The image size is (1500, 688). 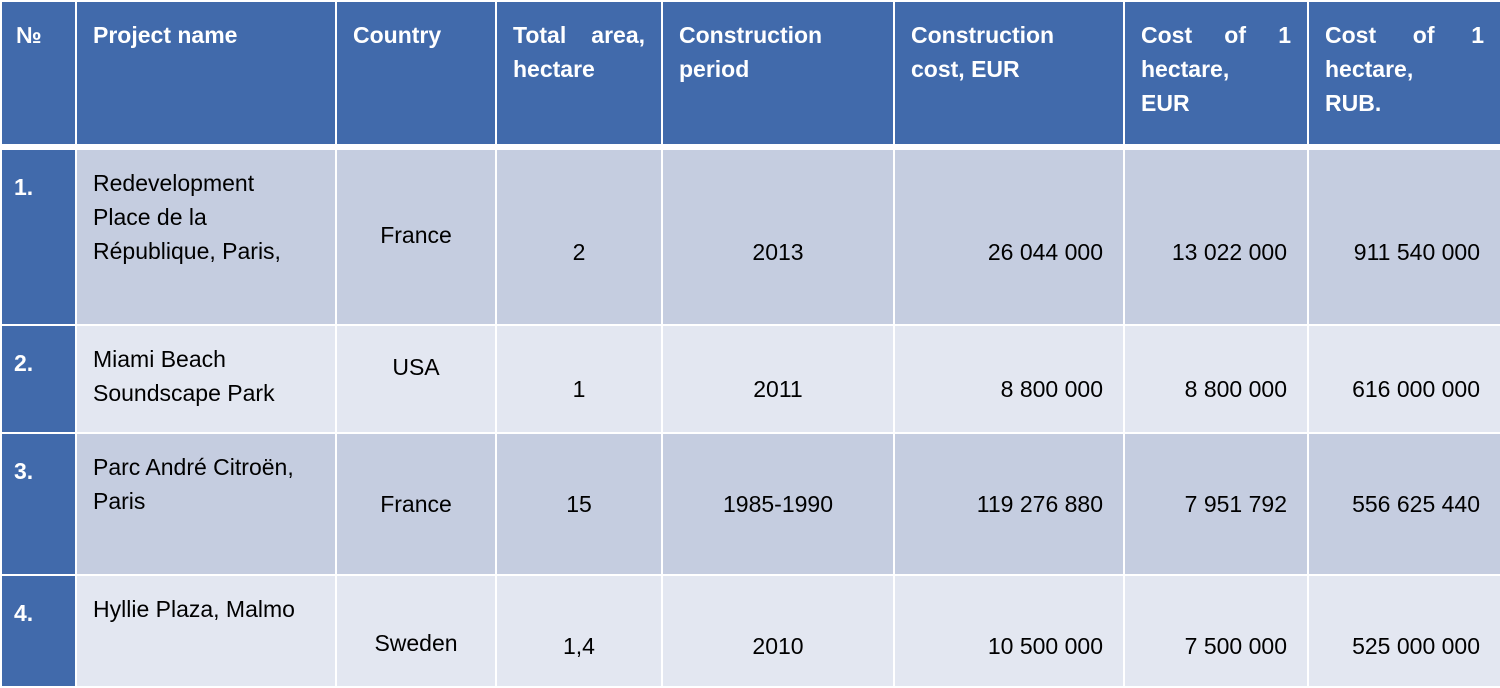 What do you see at coordinates (1403, 631) in the screenshot?
I see `cost-per-hectare-rub-cell: 525 000 000` at bounding box center [1403, 631].